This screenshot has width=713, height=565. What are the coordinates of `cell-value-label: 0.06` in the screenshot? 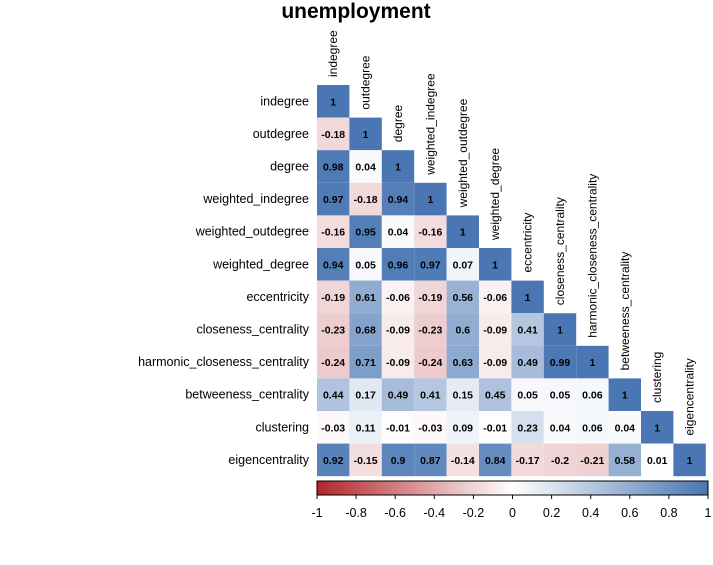 It's located at (592, 428).